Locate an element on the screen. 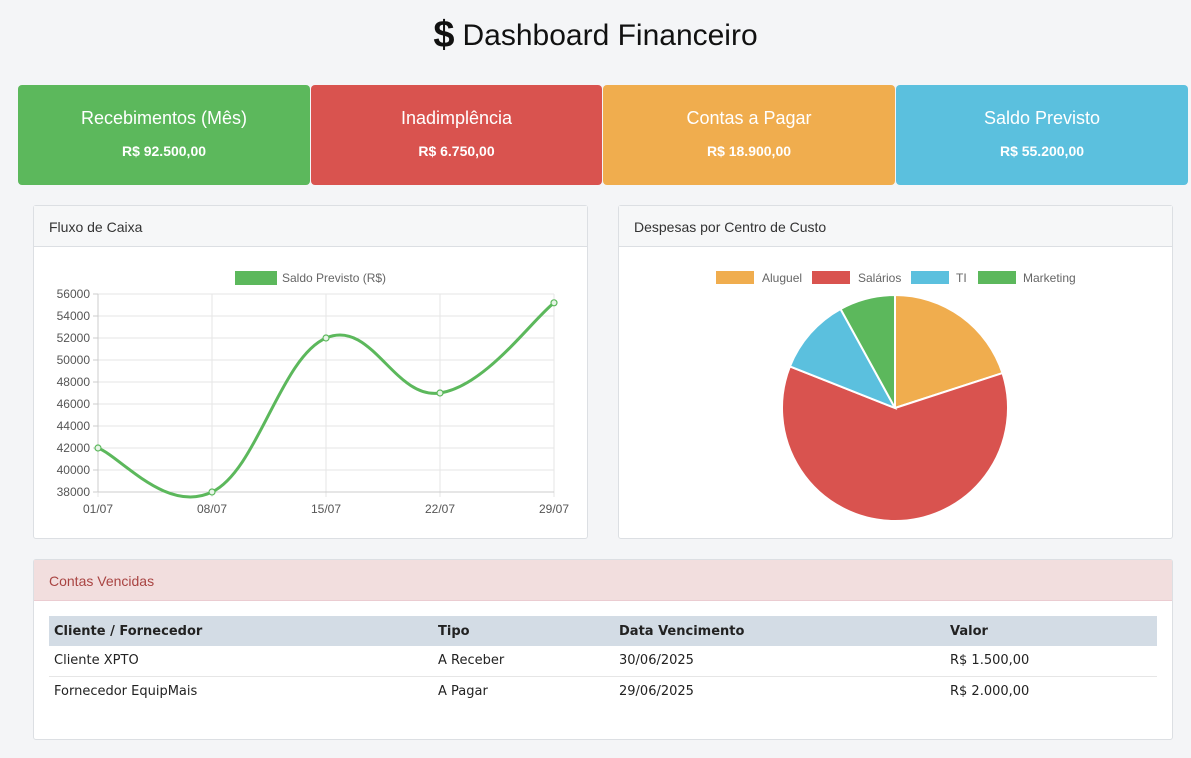 The width and height of the screenshot is (1191, 758). y-tick-label: 46000 is located at coordinates (74, 404).